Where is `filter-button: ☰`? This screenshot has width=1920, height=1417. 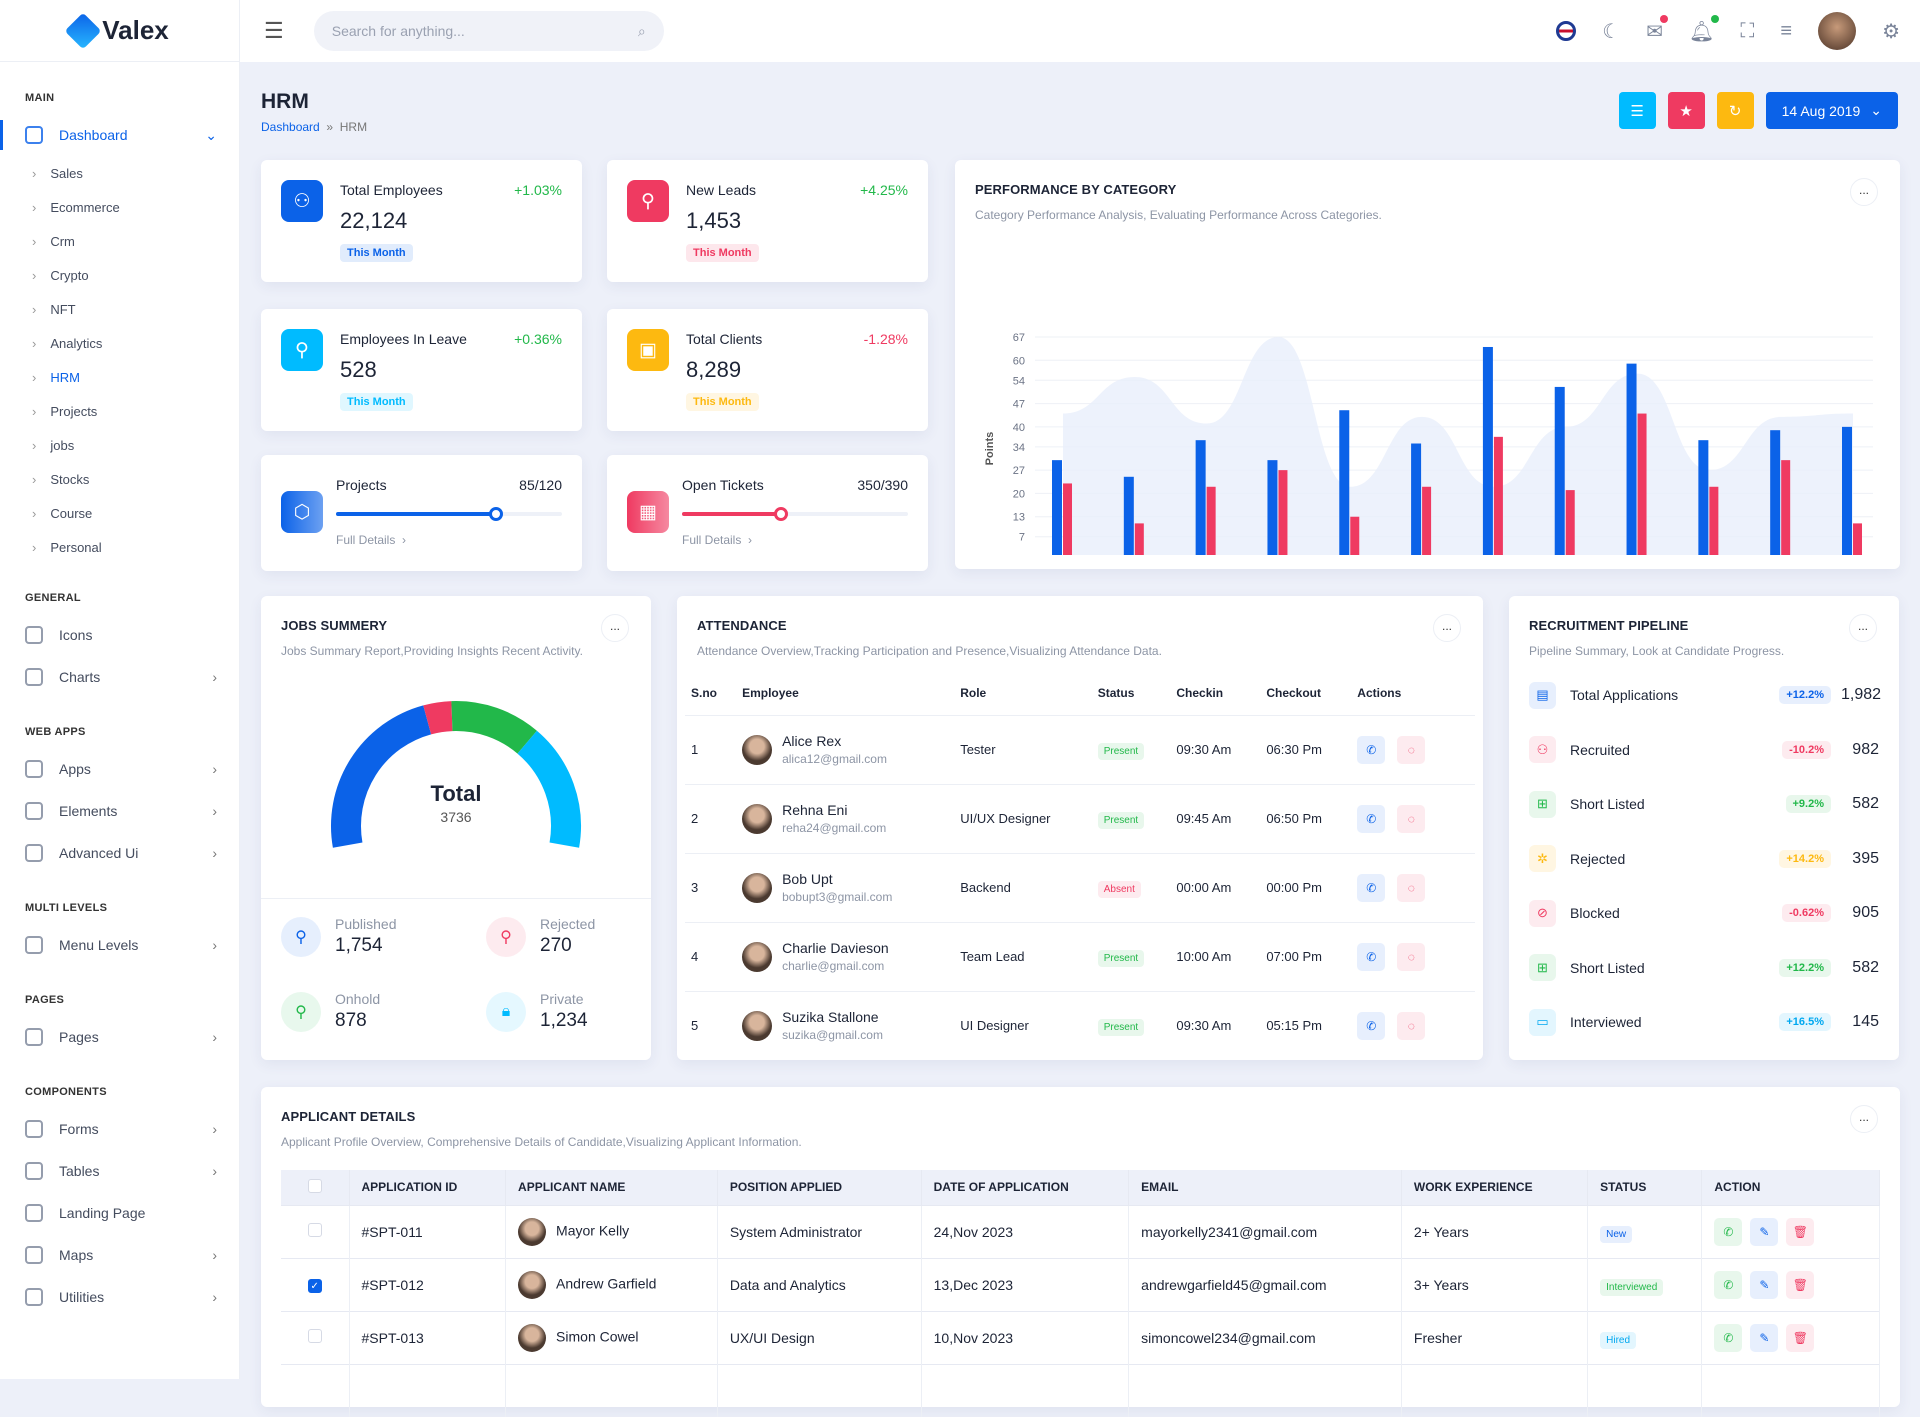 filter-button: ☰ is located at coordinates (1637, 110).